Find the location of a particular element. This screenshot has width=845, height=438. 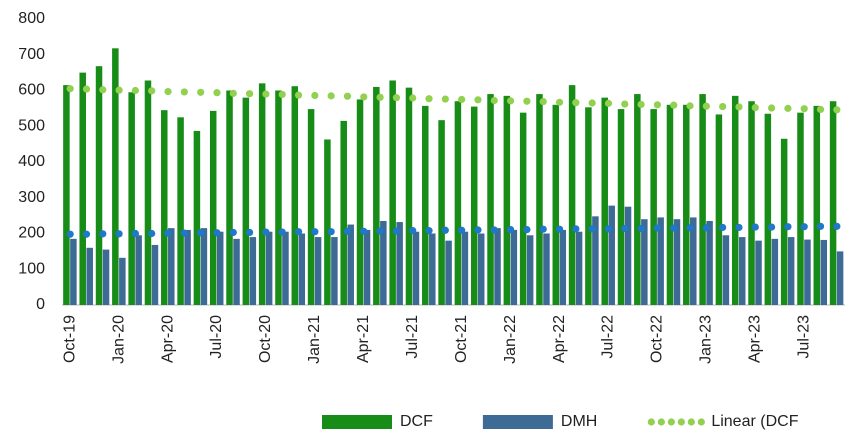

x-tick-label: Apr-20 is located at coordinates (167, 339).